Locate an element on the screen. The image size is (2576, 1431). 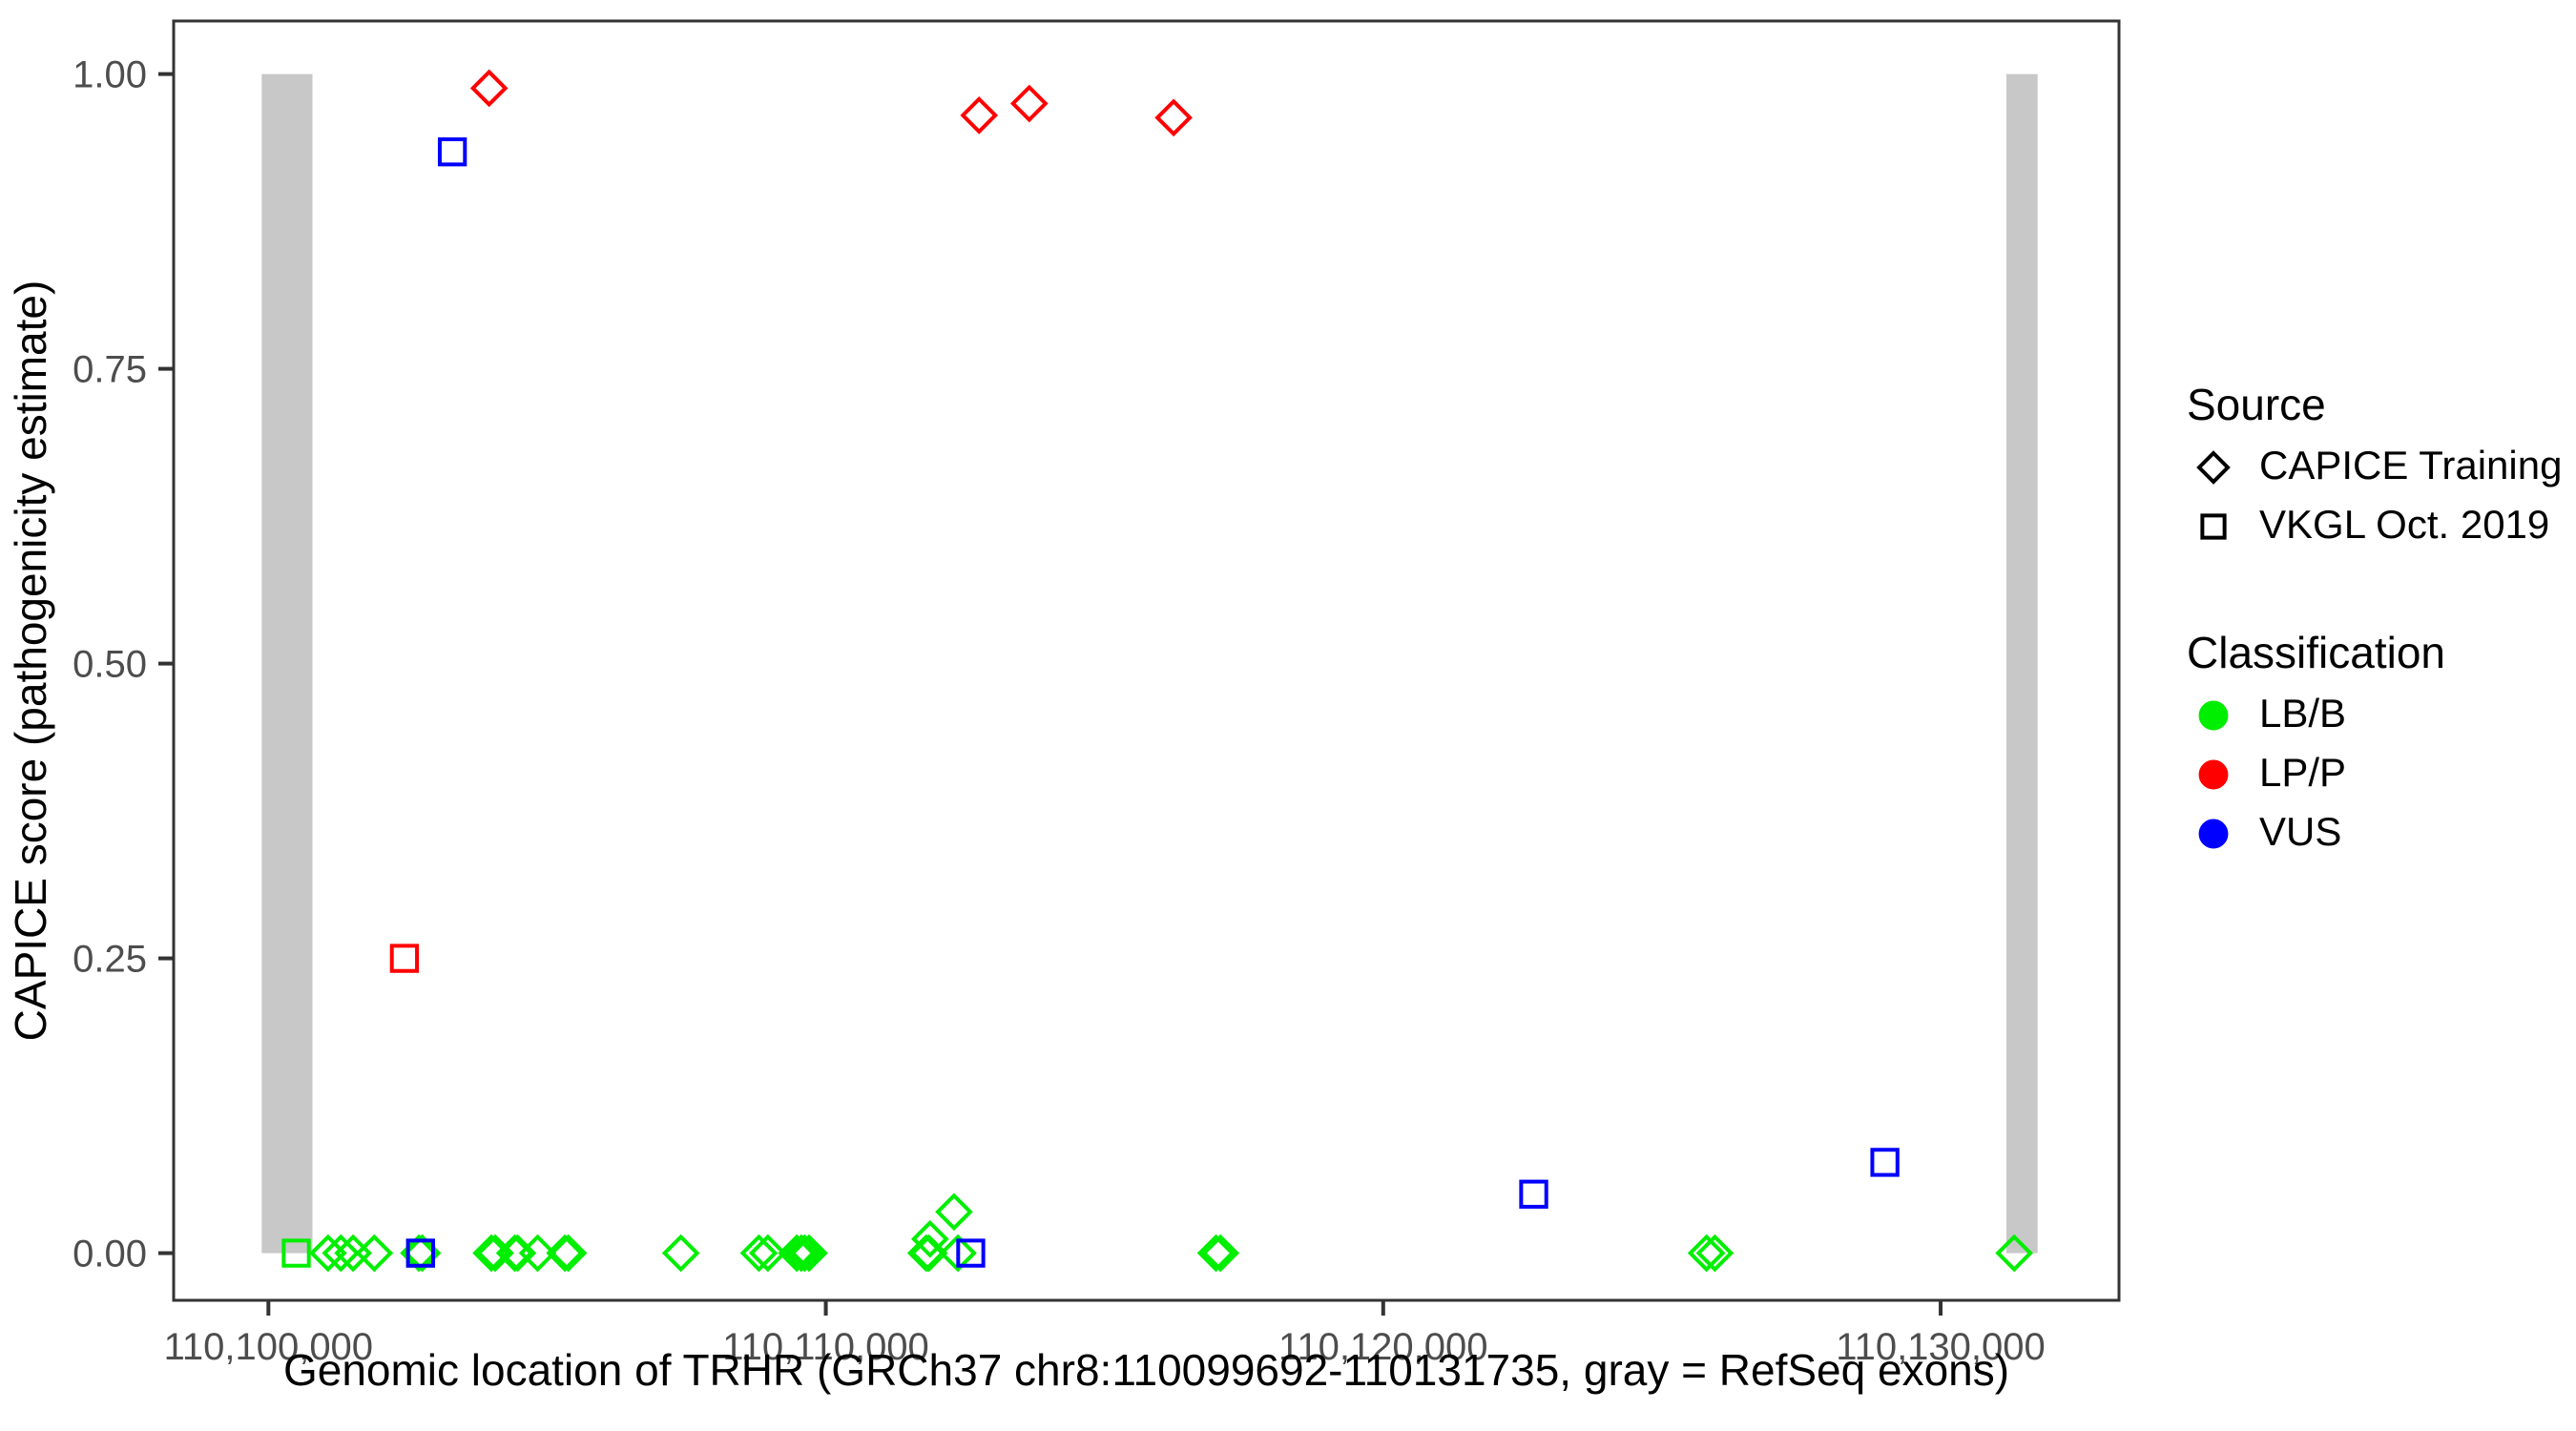
data-point-s0-p1 is located at coordinates (341, 1253).